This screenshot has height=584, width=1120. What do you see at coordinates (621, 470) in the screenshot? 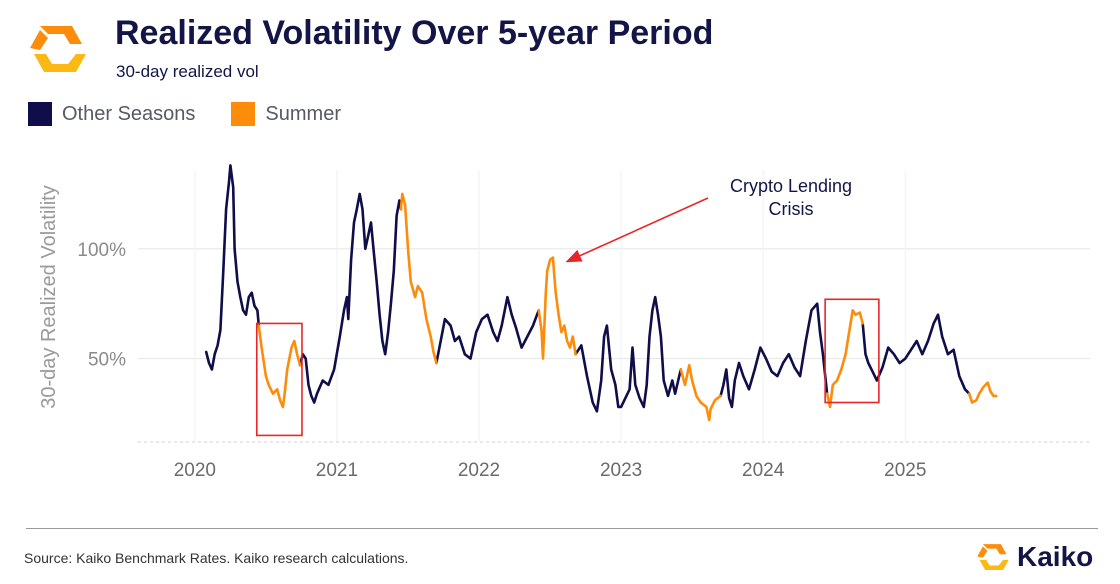
I see `x-tick-label: 2023` at bounding box center [621, 470].